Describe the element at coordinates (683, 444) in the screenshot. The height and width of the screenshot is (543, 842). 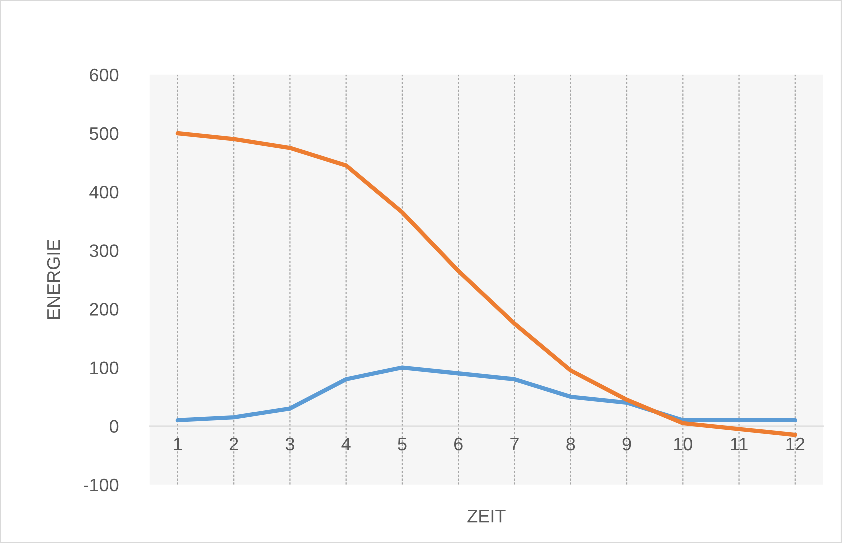
I see `x-tick-label: 10` at that location.